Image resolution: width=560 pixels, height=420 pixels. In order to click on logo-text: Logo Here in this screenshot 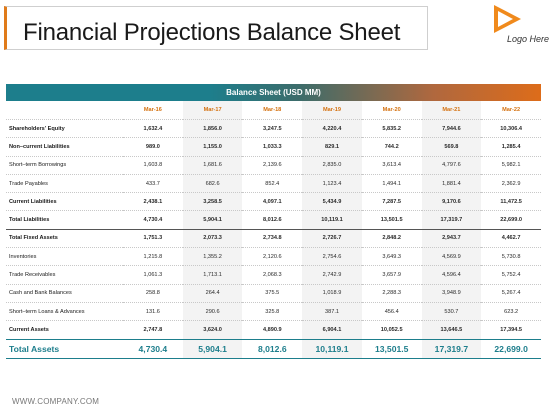, I will do `click(528, 39)`.